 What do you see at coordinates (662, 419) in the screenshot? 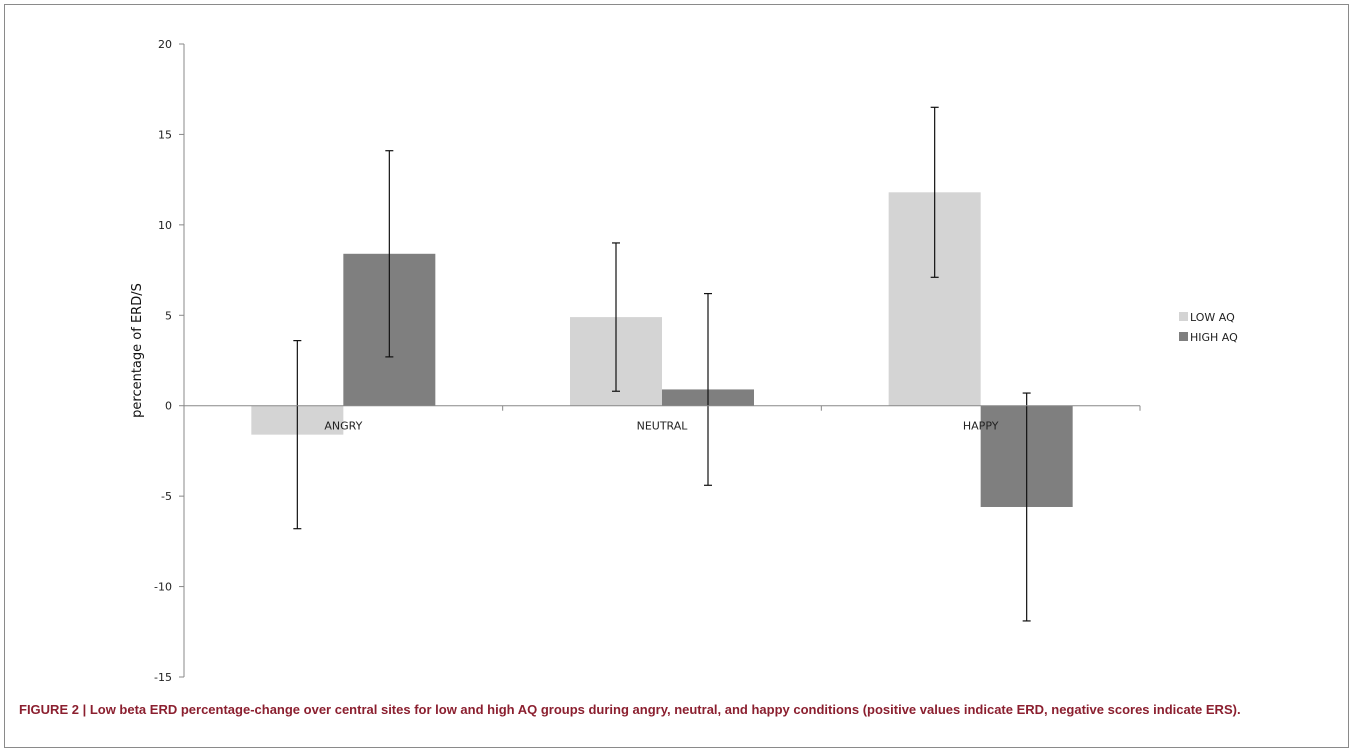
I see `x-axis: ANGRY NEUTRAL HAPPY` at bounding box center [662, 419].